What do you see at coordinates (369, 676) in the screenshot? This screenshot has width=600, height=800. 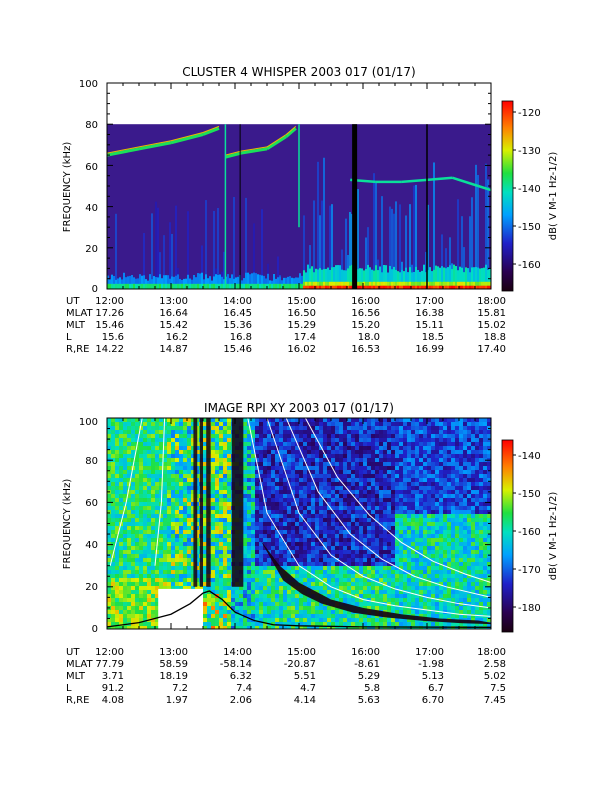 I see `ephem-value: 5.29` at bounding box center [369, 676].